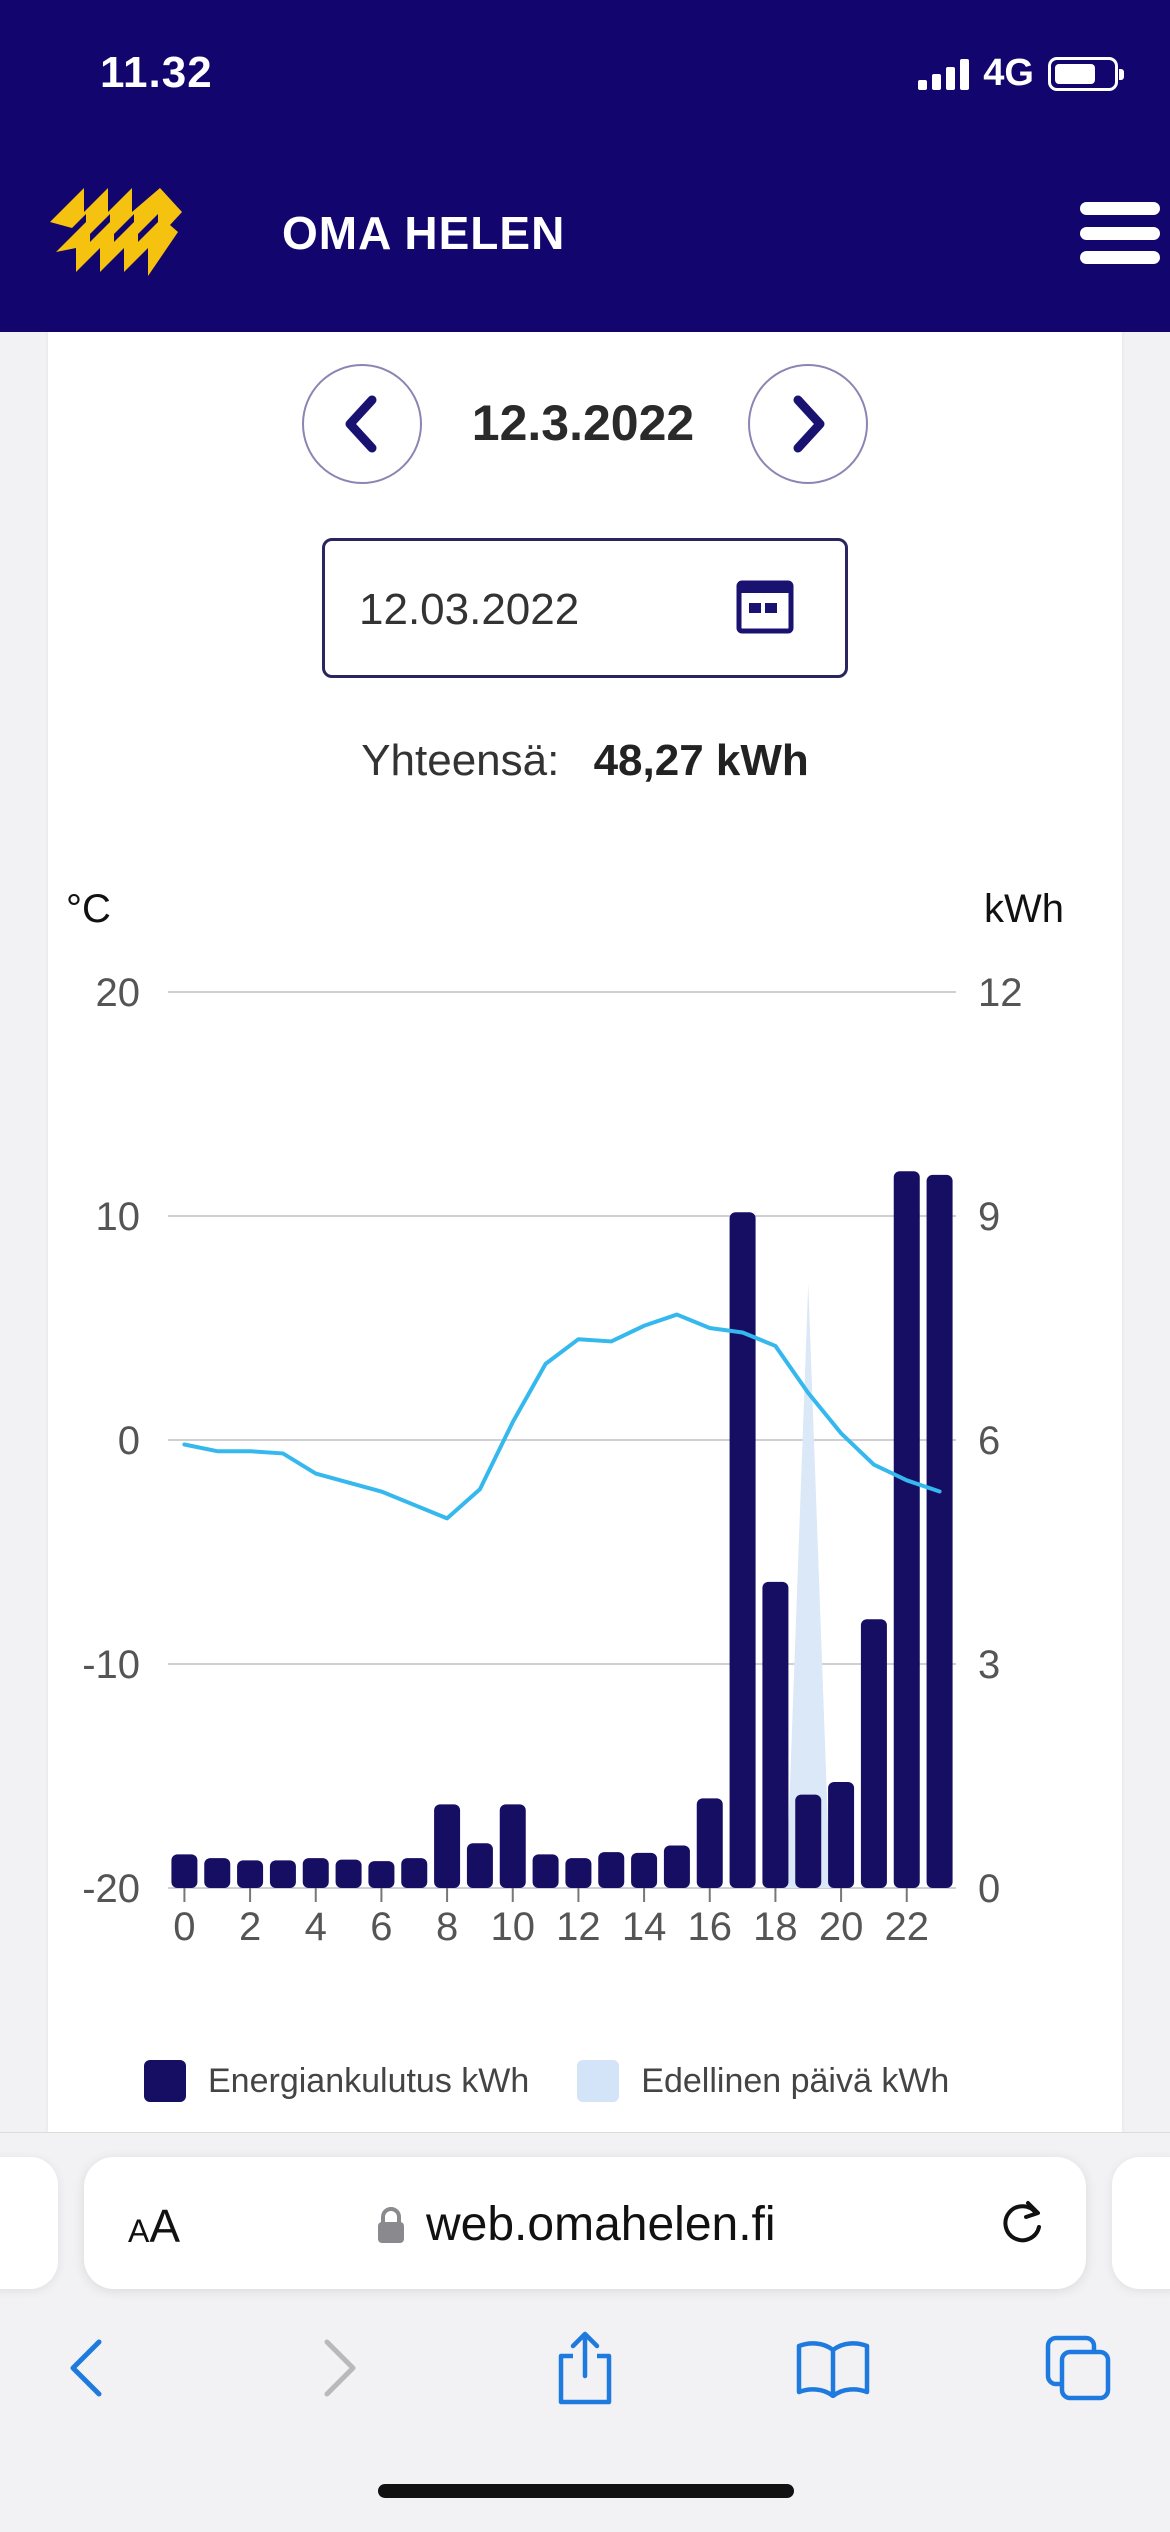 Image resolution: width=1170 pixels, height=2532 pixels. What do you see at coordinates (710, 1927) in the screenshot?
I see `x-axis-tick-label: 16` at bounding box center [710, 1927].